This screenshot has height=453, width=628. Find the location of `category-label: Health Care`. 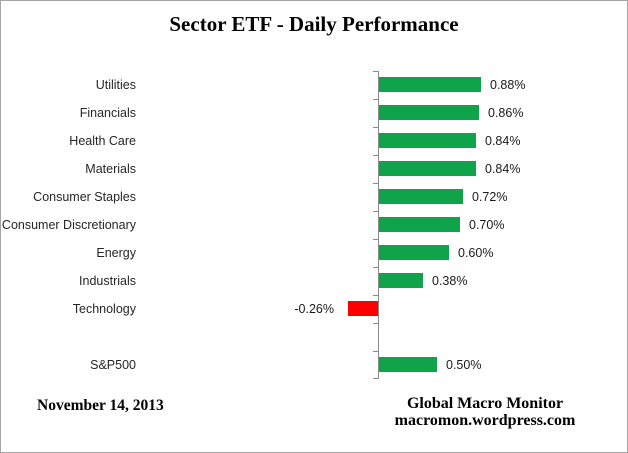

category-label: Health Care is located at coordinates (102, 141).